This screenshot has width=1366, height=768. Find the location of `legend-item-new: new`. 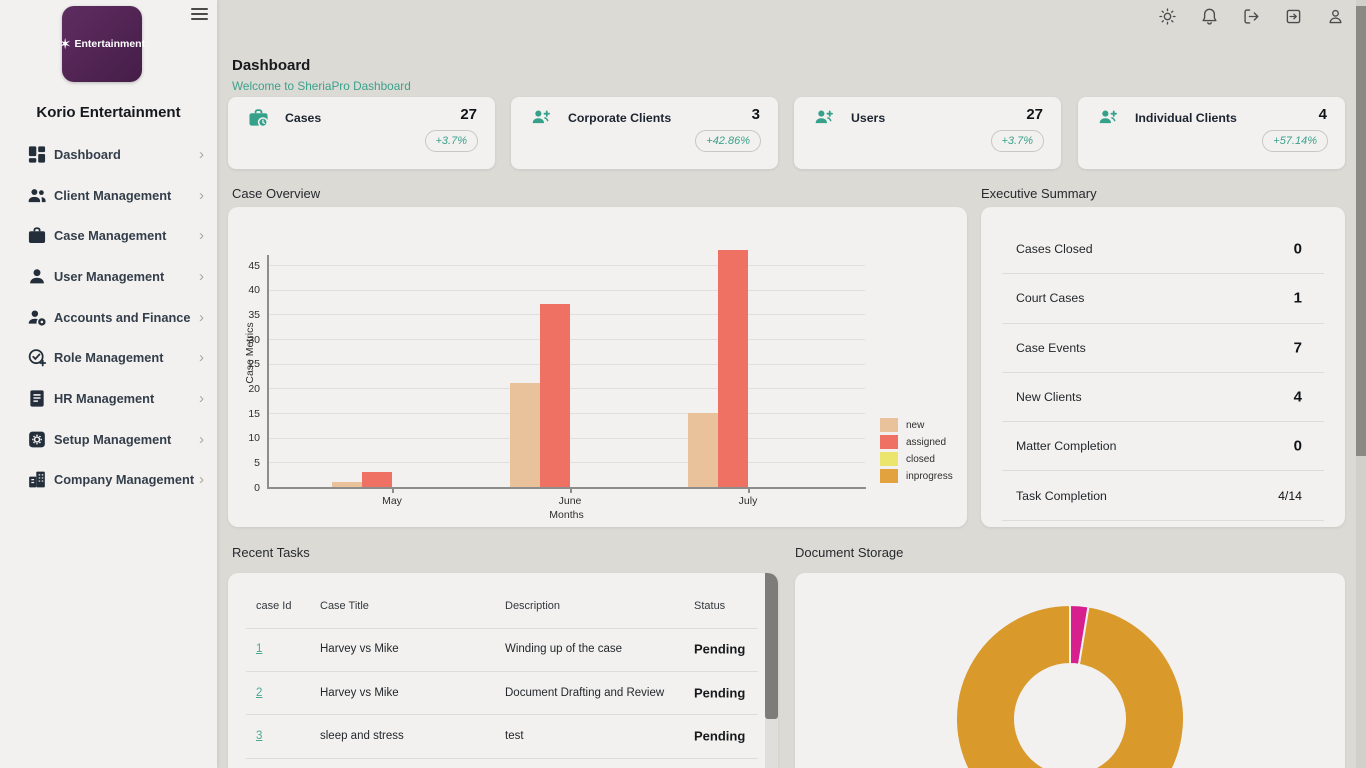

legend-item-new: new is located at coordinates (916, 425).